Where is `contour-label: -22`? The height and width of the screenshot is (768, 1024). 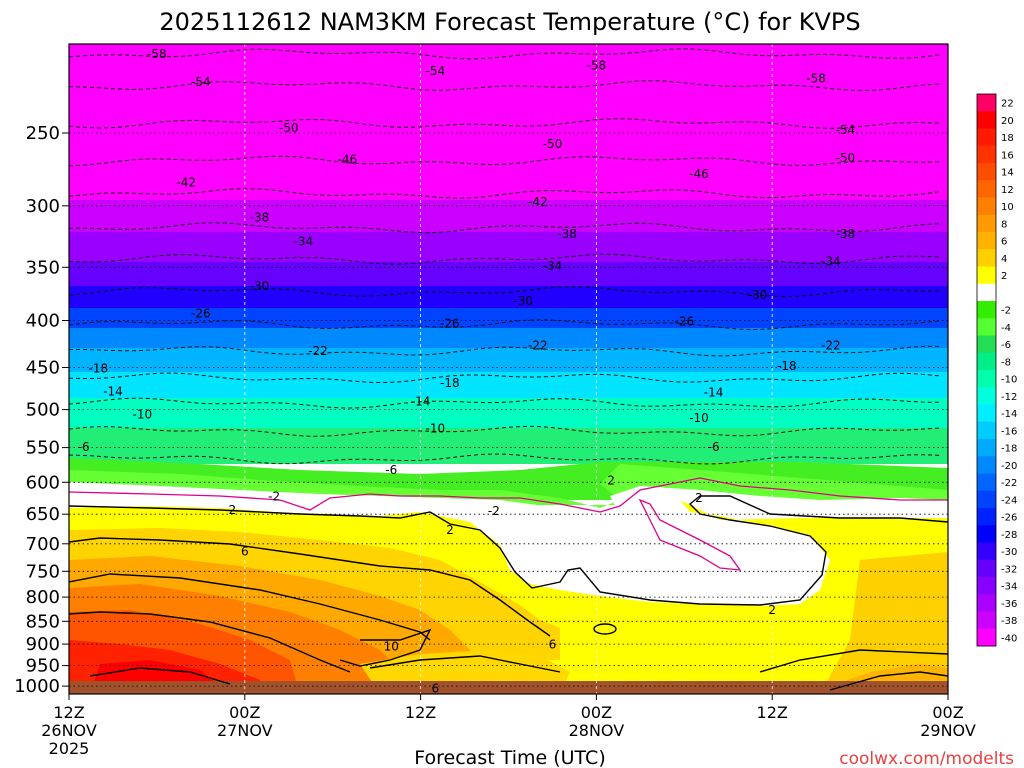
contour-label: -22 is located at coordinates (538, 346).